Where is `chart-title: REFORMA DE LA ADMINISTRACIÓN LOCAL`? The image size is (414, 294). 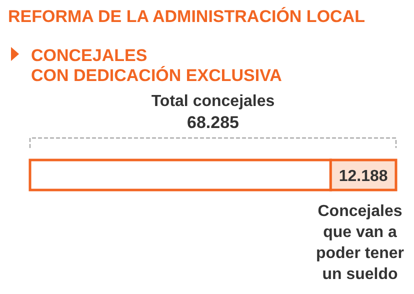 chart-title: REFORMA DE LA ADMINISTRACIÓN LOCAL is located at coordinates (186, 16).